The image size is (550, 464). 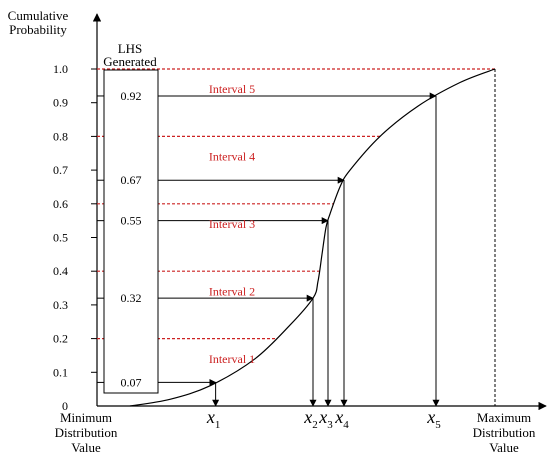 I want to click on sample-value: 0.92, so click(x=131, y=96).